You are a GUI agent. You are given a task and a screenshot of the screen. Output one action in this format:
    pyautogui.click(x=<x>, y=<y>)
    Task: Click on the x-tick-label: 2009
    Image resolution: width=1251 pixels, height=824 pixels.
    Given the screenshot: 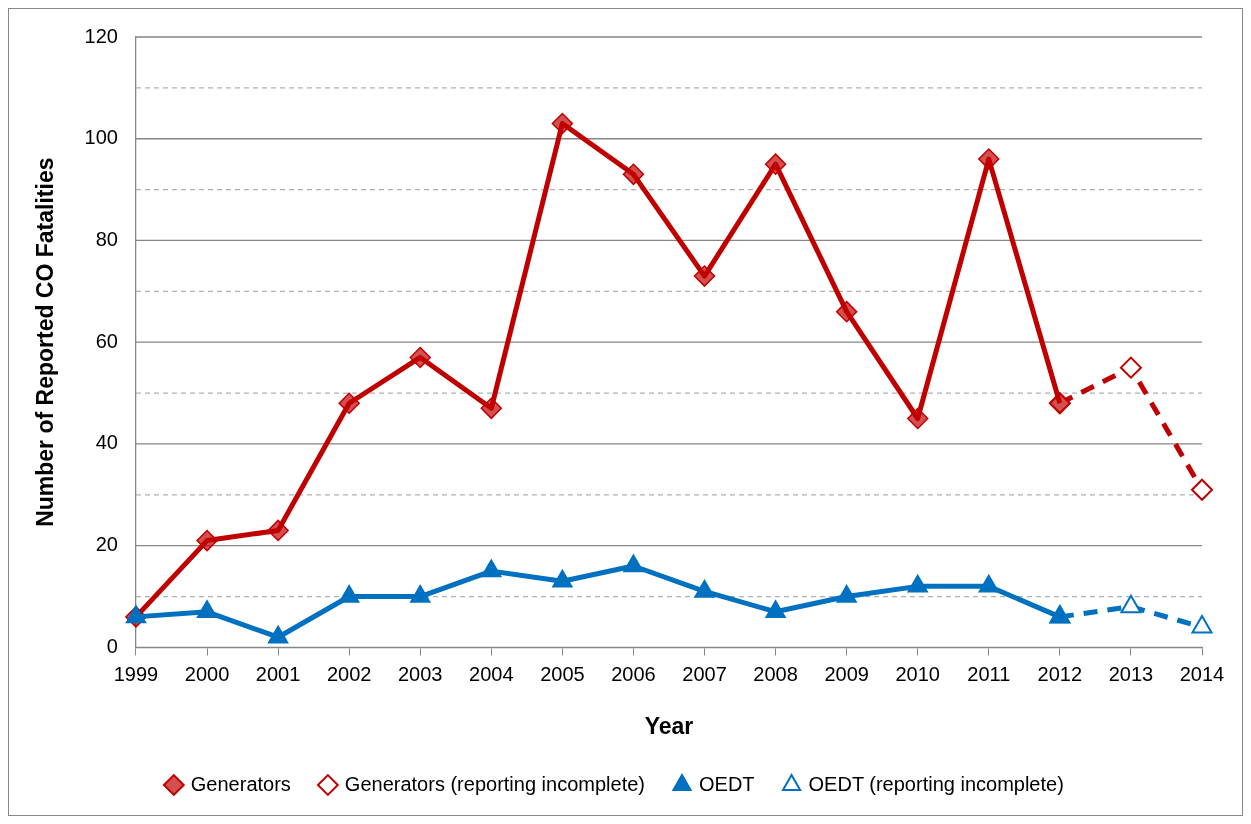 What is the action you would take?
    pyautogui.click(x=846, y=673)
    